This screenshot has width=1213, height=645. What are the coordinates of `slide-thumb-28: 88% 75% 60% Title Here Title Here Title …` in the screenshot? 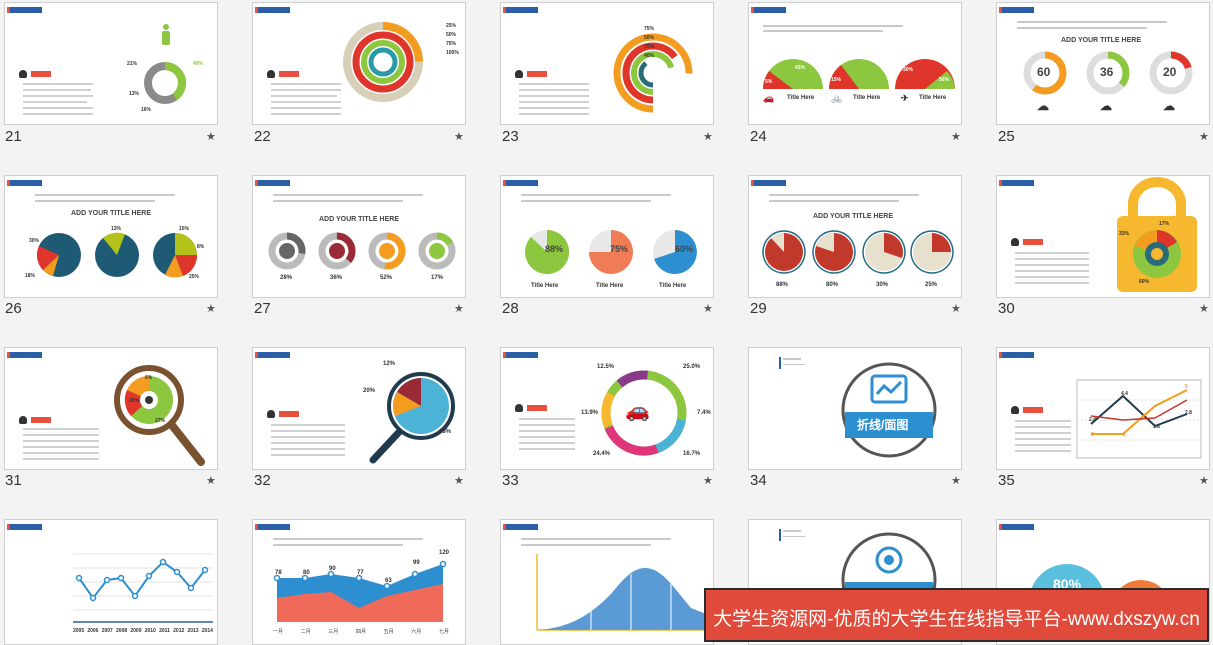 It's located at (607, 236).